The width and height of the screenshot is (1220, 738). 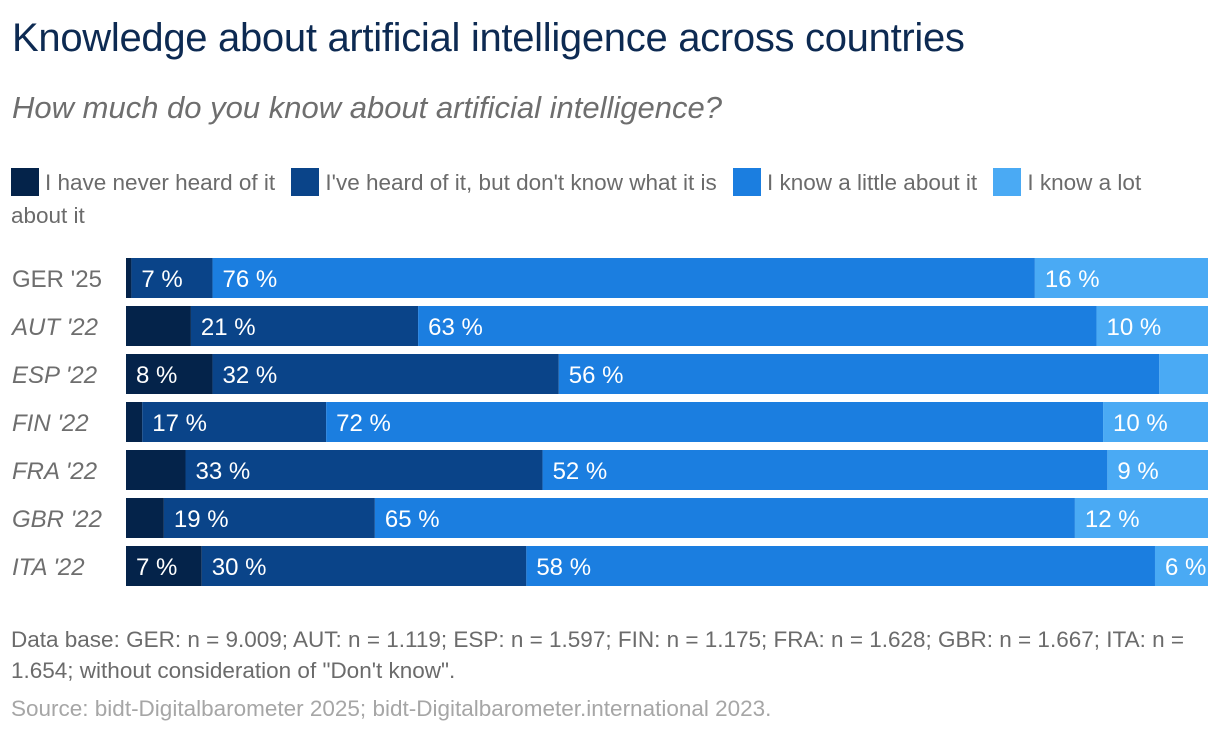 What do you see at coordinates (364, 566) in the screenshot?
I see `bar-segment-ita-heard` at bounding box center [364, 566].